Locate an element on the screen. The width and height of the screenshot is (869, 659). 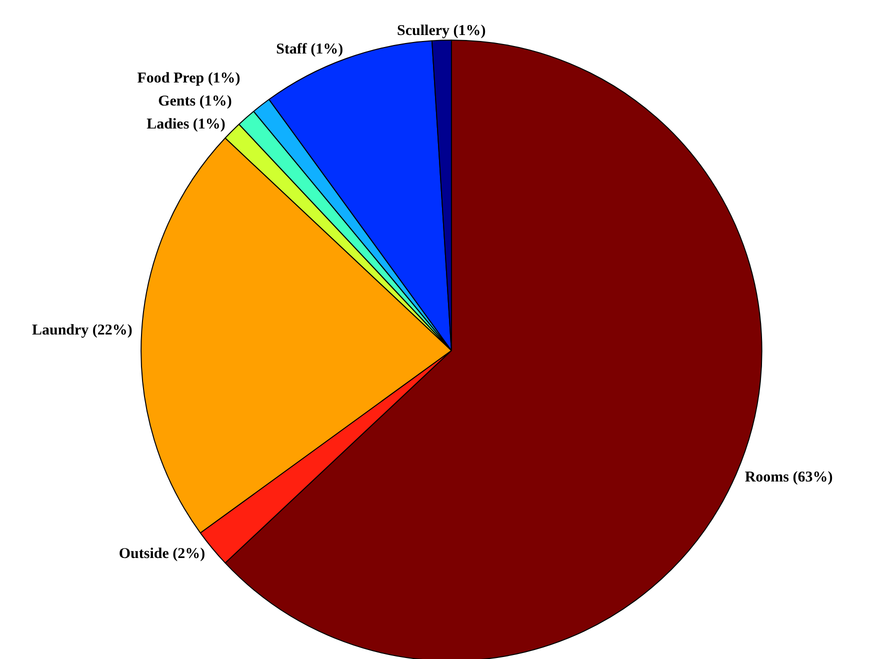
slice-label: Rooms (63%) is located at coordinates (788, 477).